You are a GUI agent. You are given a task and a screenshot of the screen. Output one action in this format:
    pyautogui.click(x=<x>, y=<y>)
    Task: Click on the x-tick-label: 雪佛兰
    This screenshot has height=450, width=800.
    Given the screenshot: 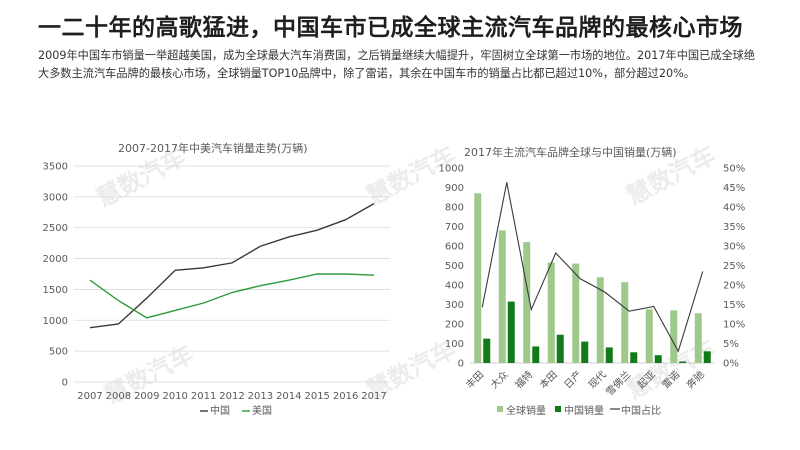 What is the action you would take?
    pyautogui.click(x=618, y=383)
    